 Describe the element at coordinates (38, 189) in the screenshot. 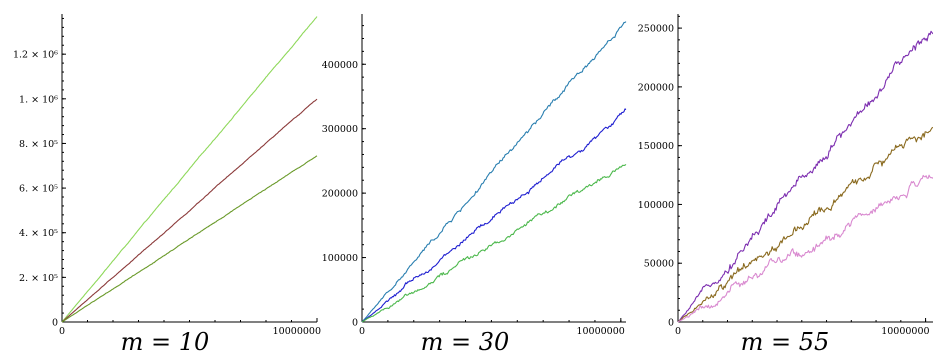

I see `y-tick-label: 6. × 10⁵` at that location.